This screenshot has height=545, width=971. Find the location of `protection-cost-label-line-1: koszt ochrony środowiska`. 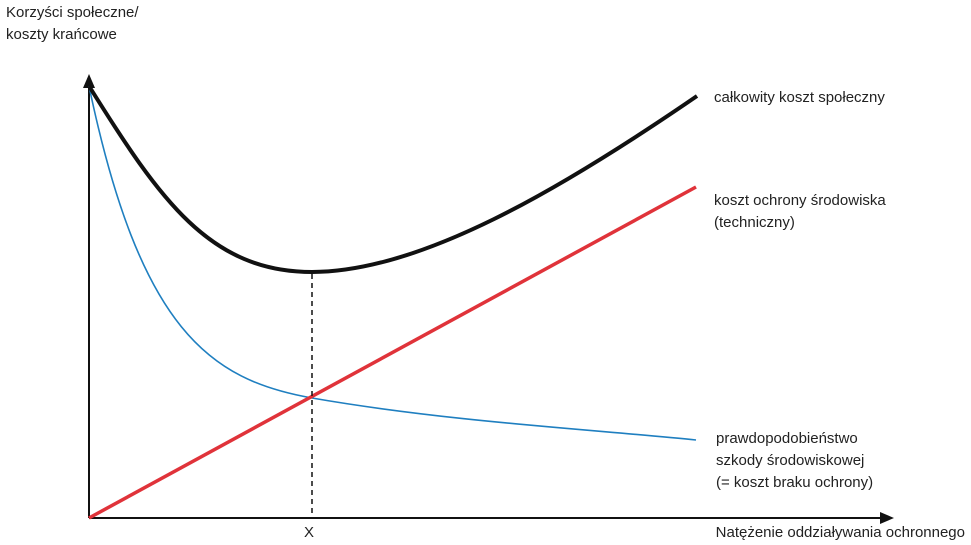

protection-cost-label-line-1: koszt ochrony środowiska is located at coordinates (800, 200).